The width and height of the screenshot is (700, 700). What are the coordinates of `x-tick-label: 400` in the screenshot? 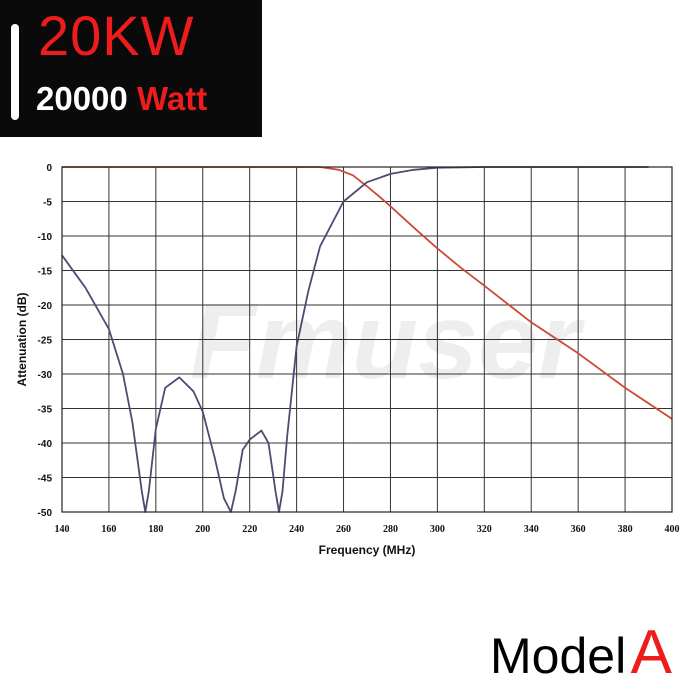 It's located at (672, 529).